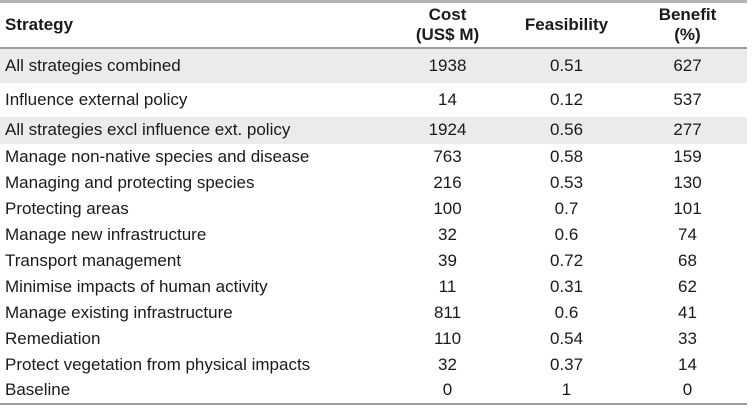  I want to click on cost-cell: 763, so click(447, 156).